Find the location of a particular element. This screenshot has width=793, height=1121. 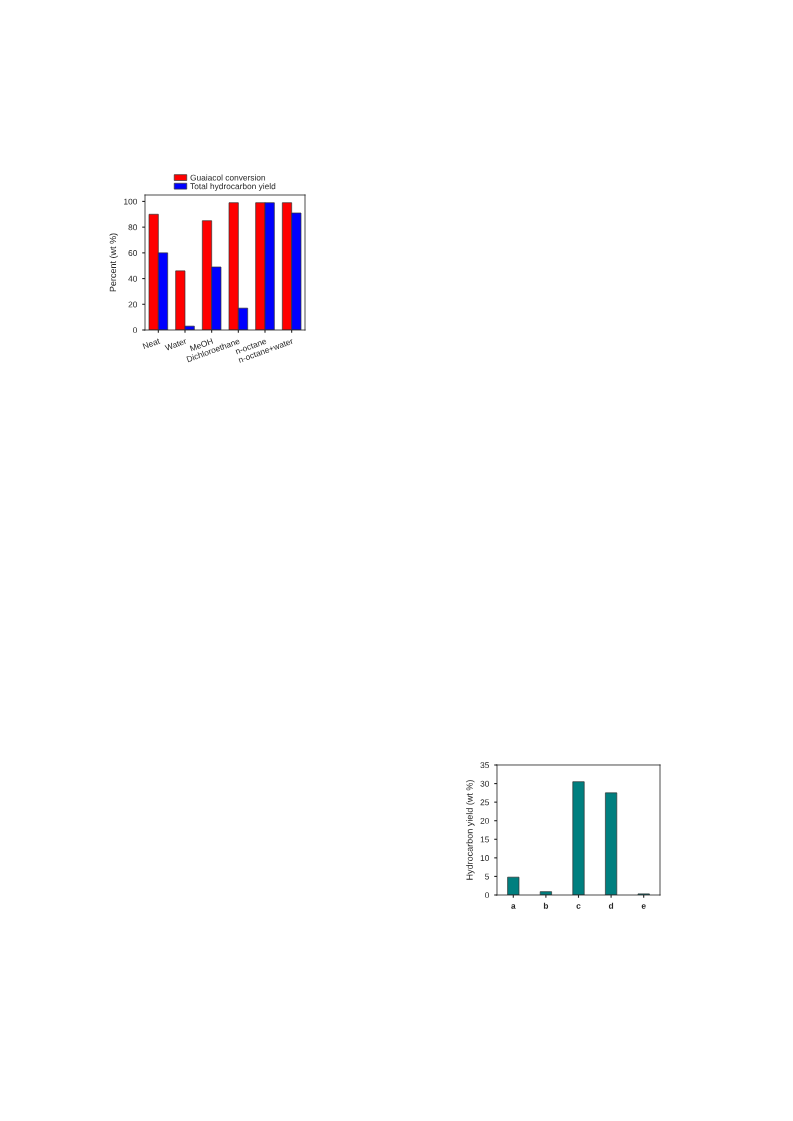

y-tick-label: 60 is located at coordinates (133, 253).